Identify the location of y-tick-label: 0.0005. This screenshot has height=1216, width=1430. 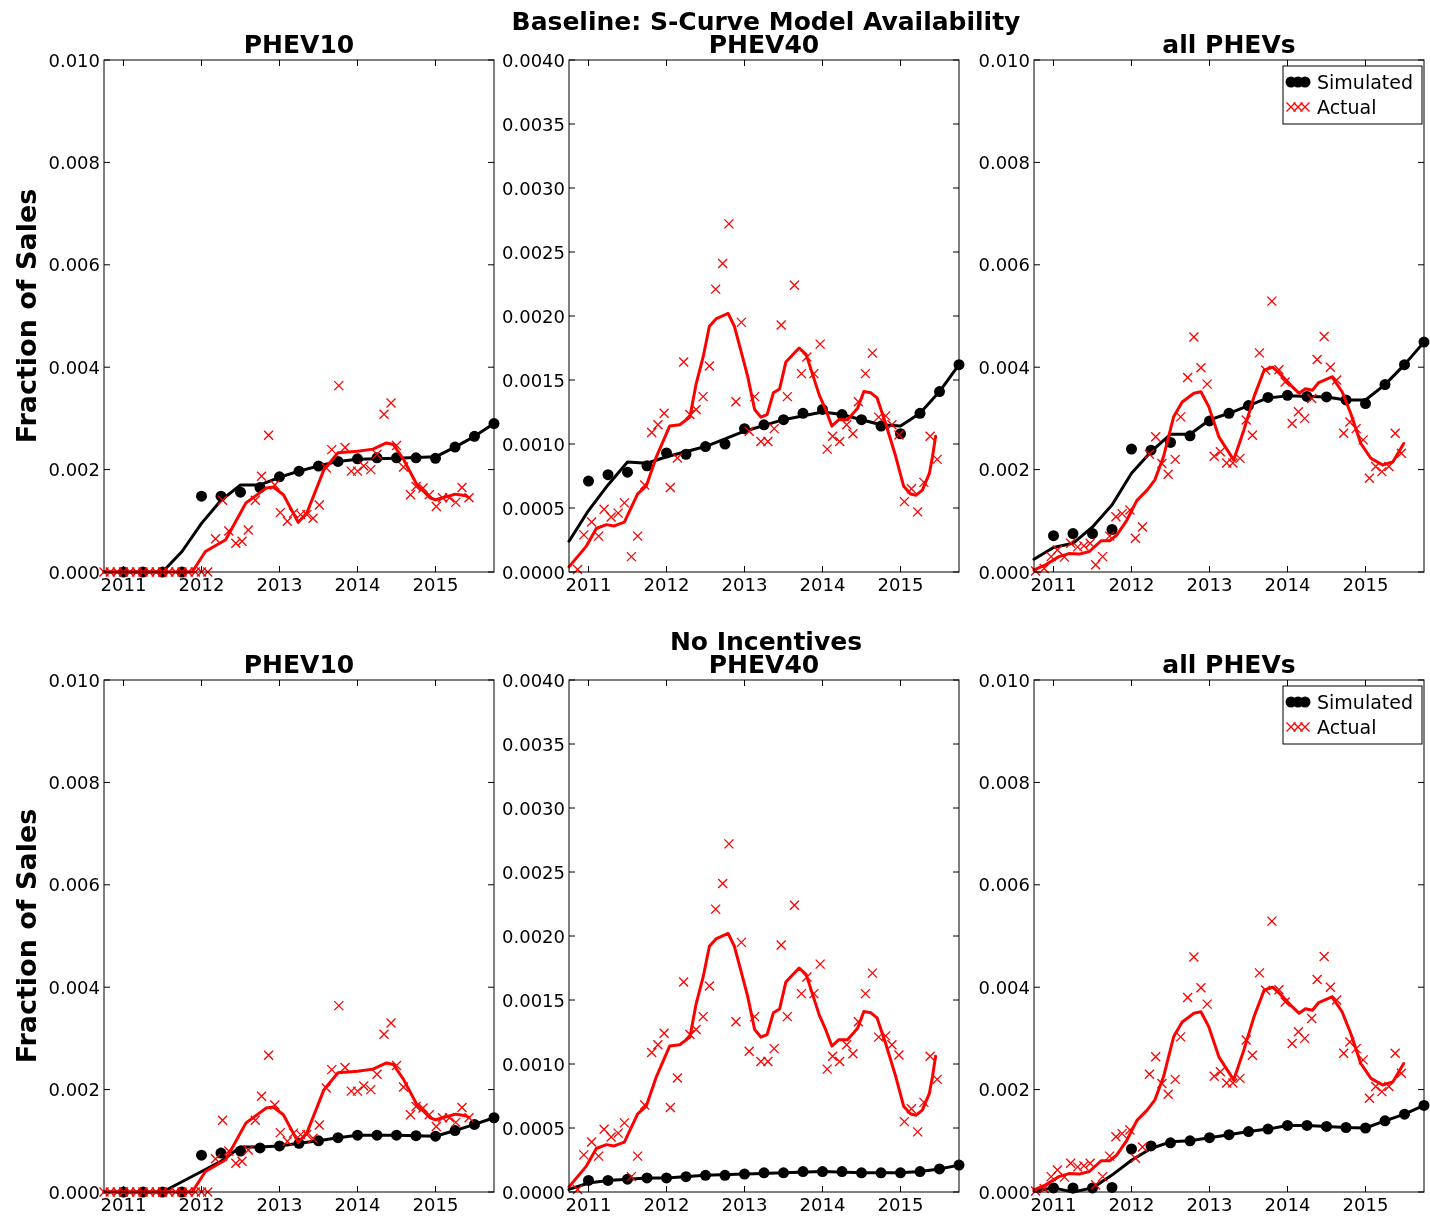
(533, 508).